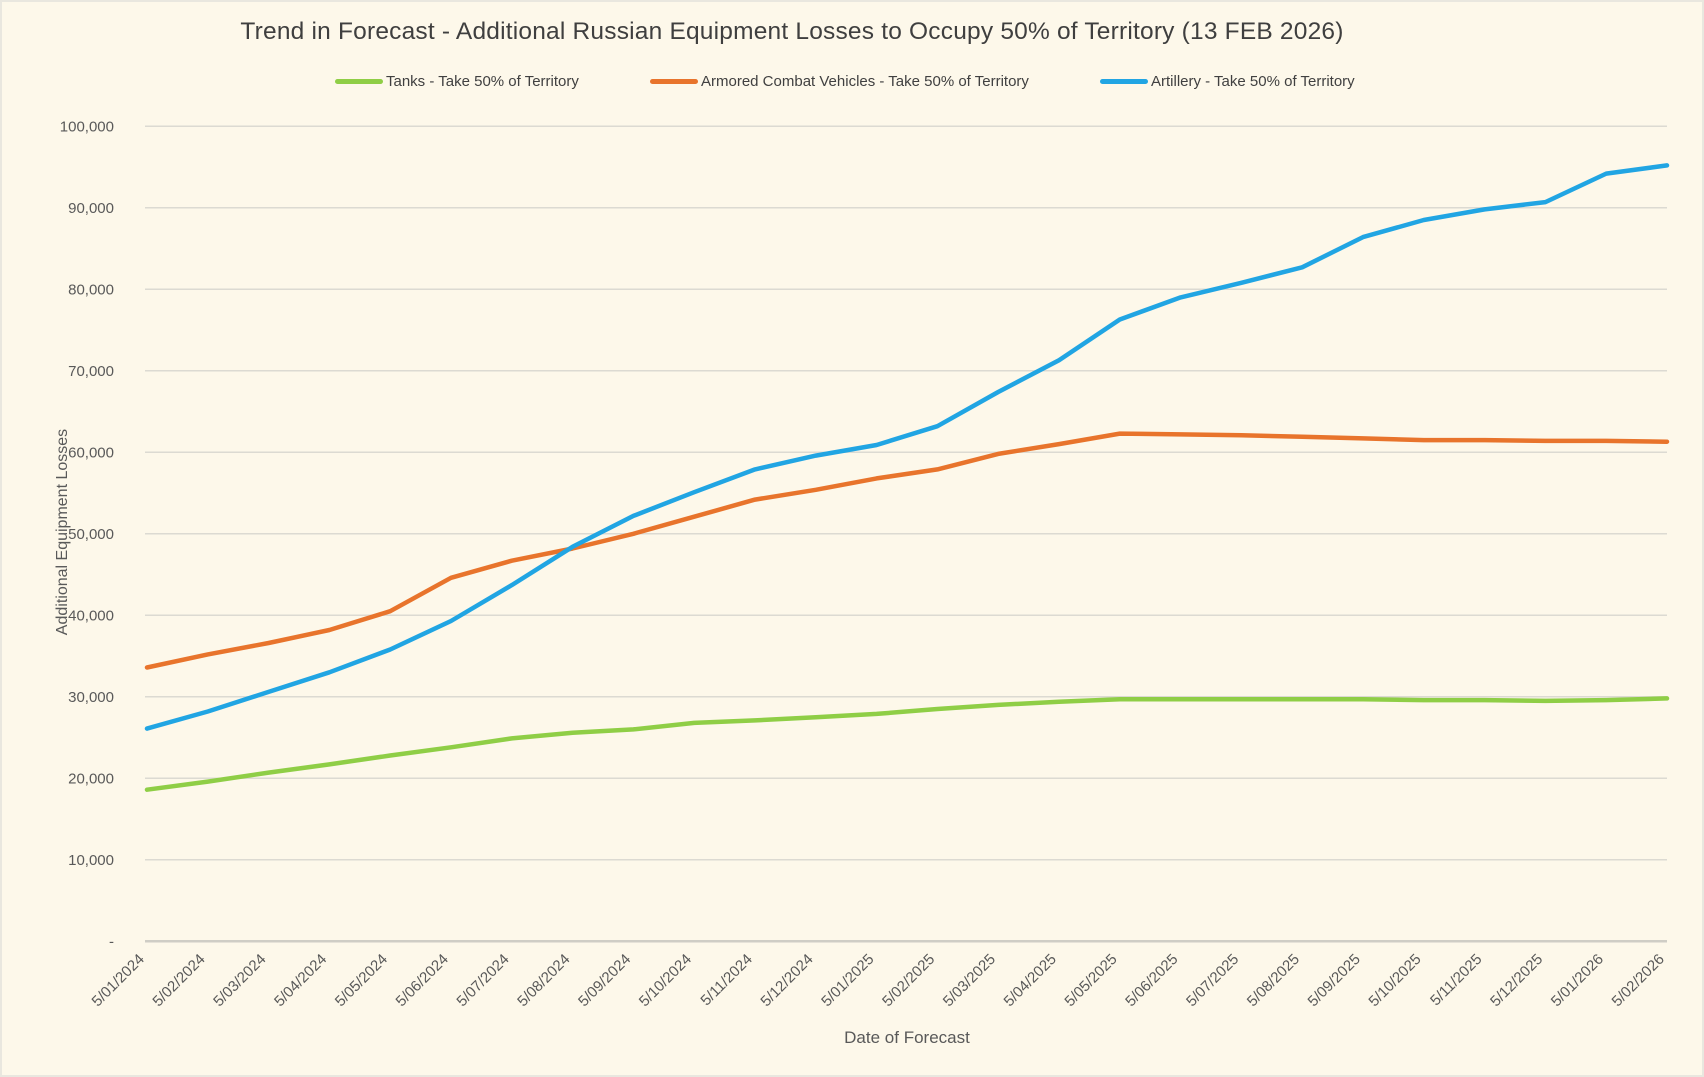  Describe the element at coordinates (604, 980) in the screenshot. I see `x-tick-label: 5/09/2024` at that location.